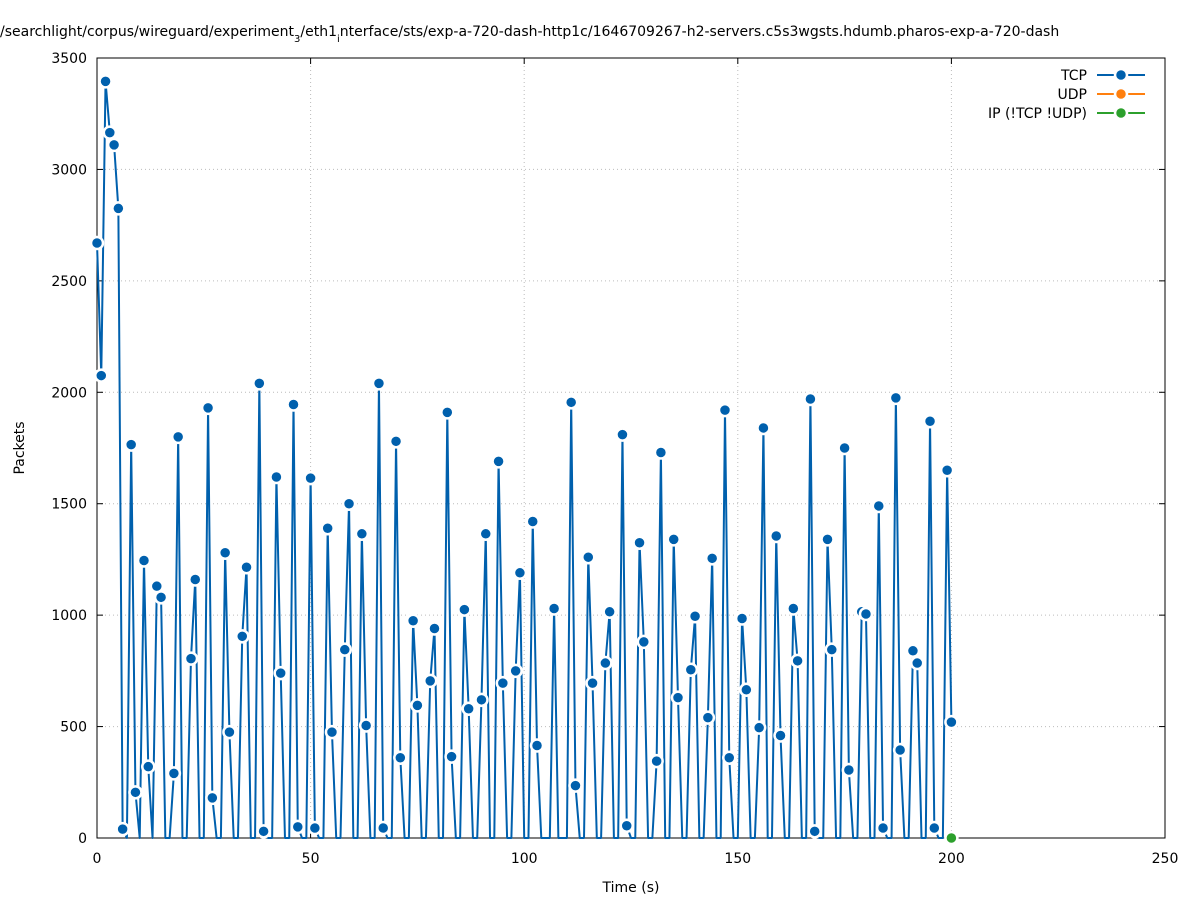 Image resolution: width=1197 pixels, height=900 pixels. Describe the element at coordinates (97, 859) in the screenshot. I see `x-tick-label: 0` at that location.